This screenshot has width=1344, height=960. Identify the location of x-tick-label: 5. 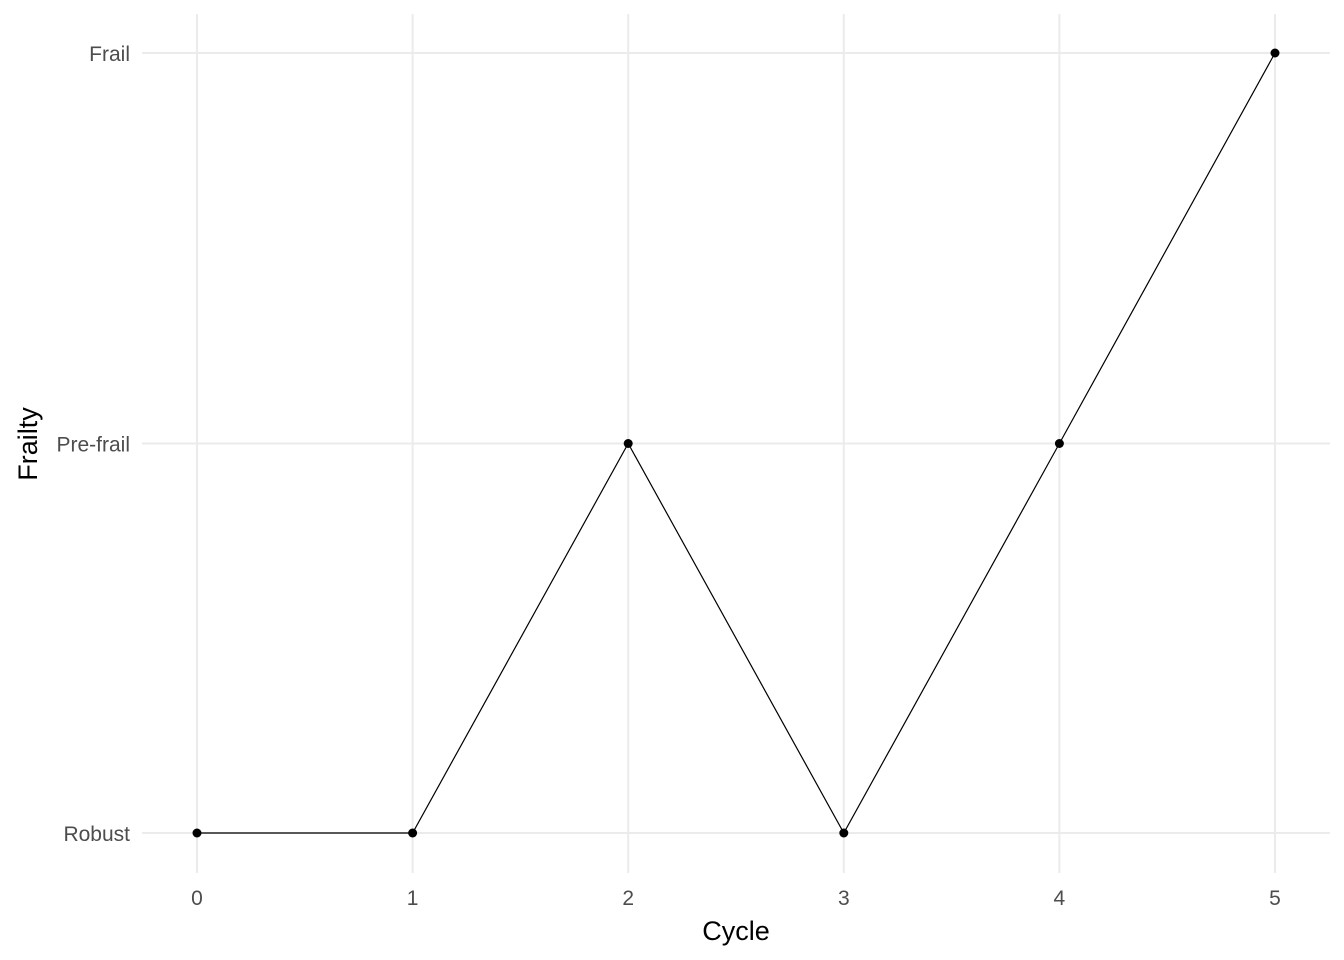
(1275, 898).